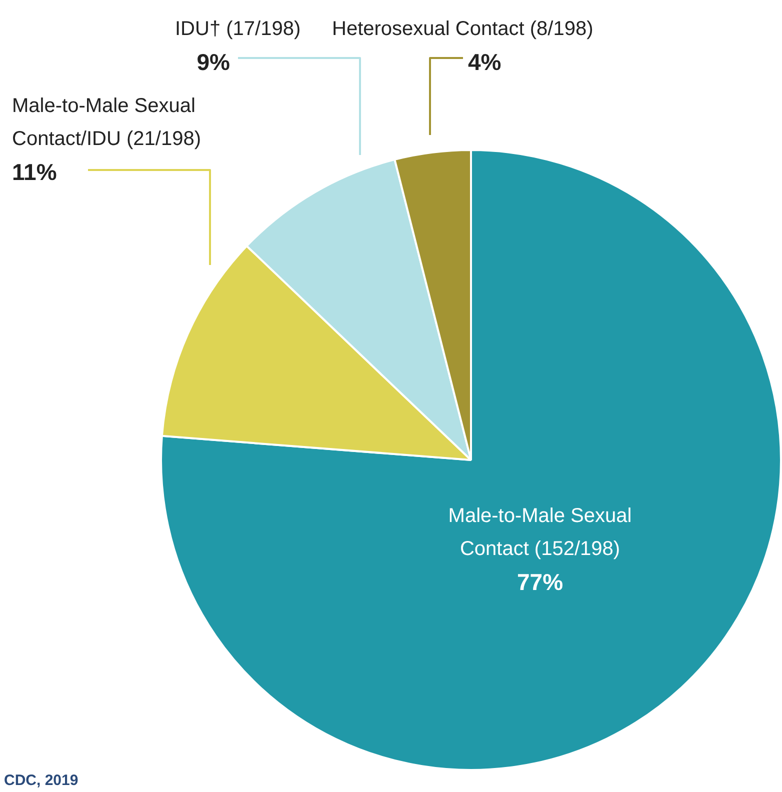  I want to click on data-label: 9%, so click(213, 62).